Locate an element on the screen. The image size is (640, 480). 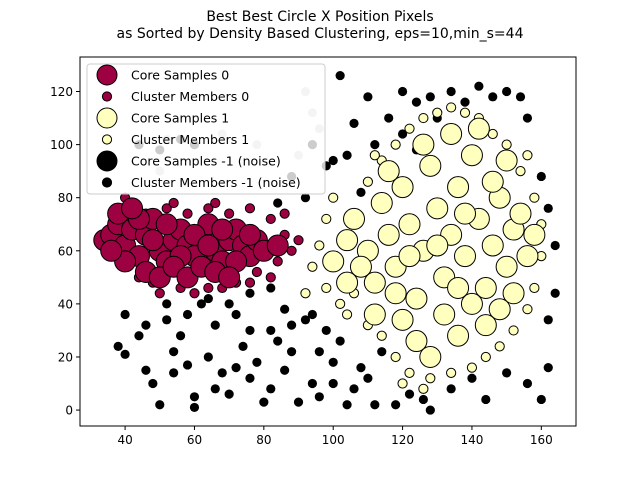
chart-title-line1: Best Best Circle X Position Pixels is located at coordinates (319, 17).